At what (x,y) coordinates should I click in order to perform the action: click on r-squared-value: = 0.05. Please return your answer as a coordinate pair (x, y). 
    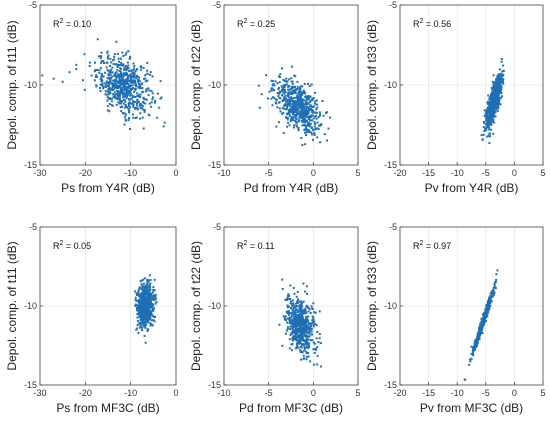
    Looking at the image, I should click on (77, 246).